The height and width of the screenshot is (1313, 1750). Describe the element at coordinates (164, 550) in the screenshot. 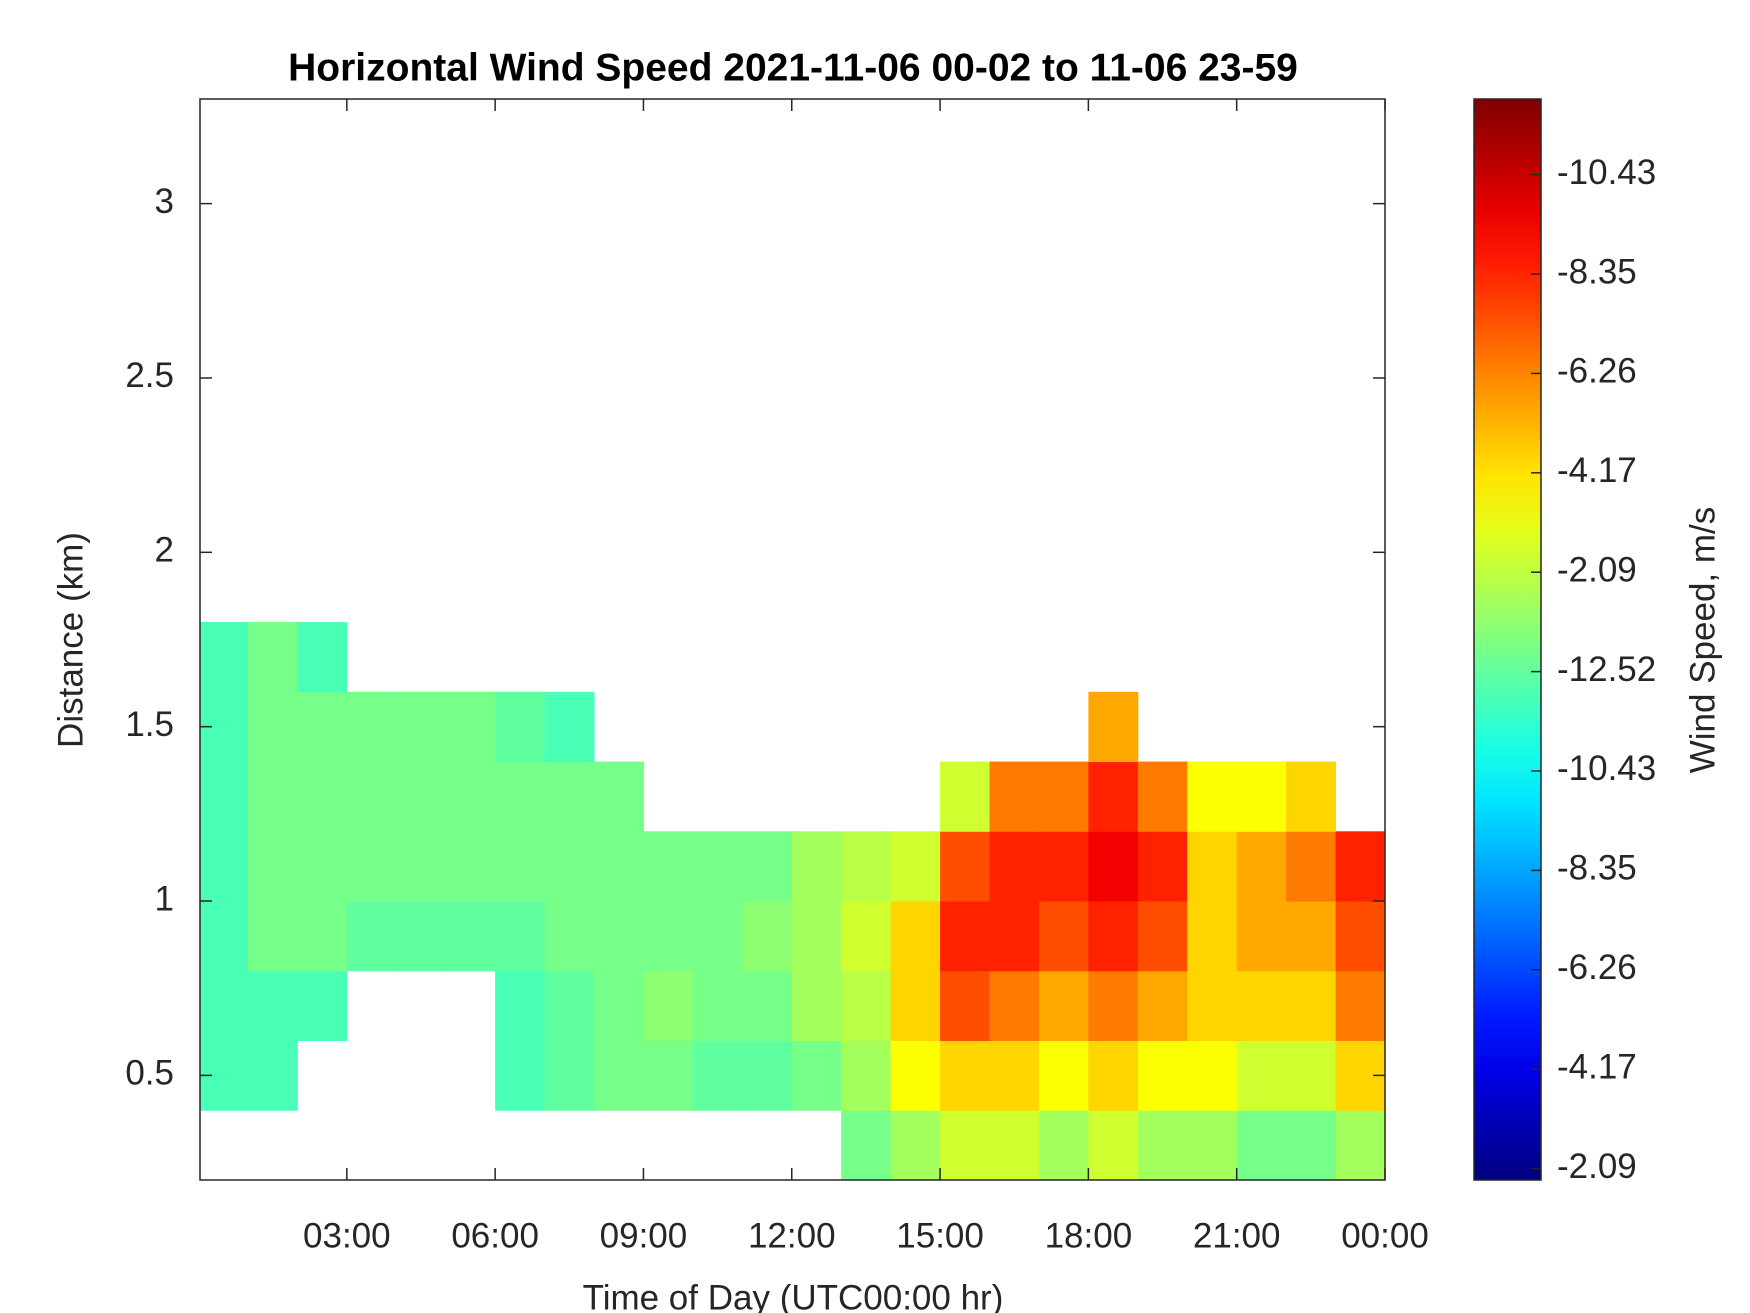

I see `y-tick-label: 2` at that location.